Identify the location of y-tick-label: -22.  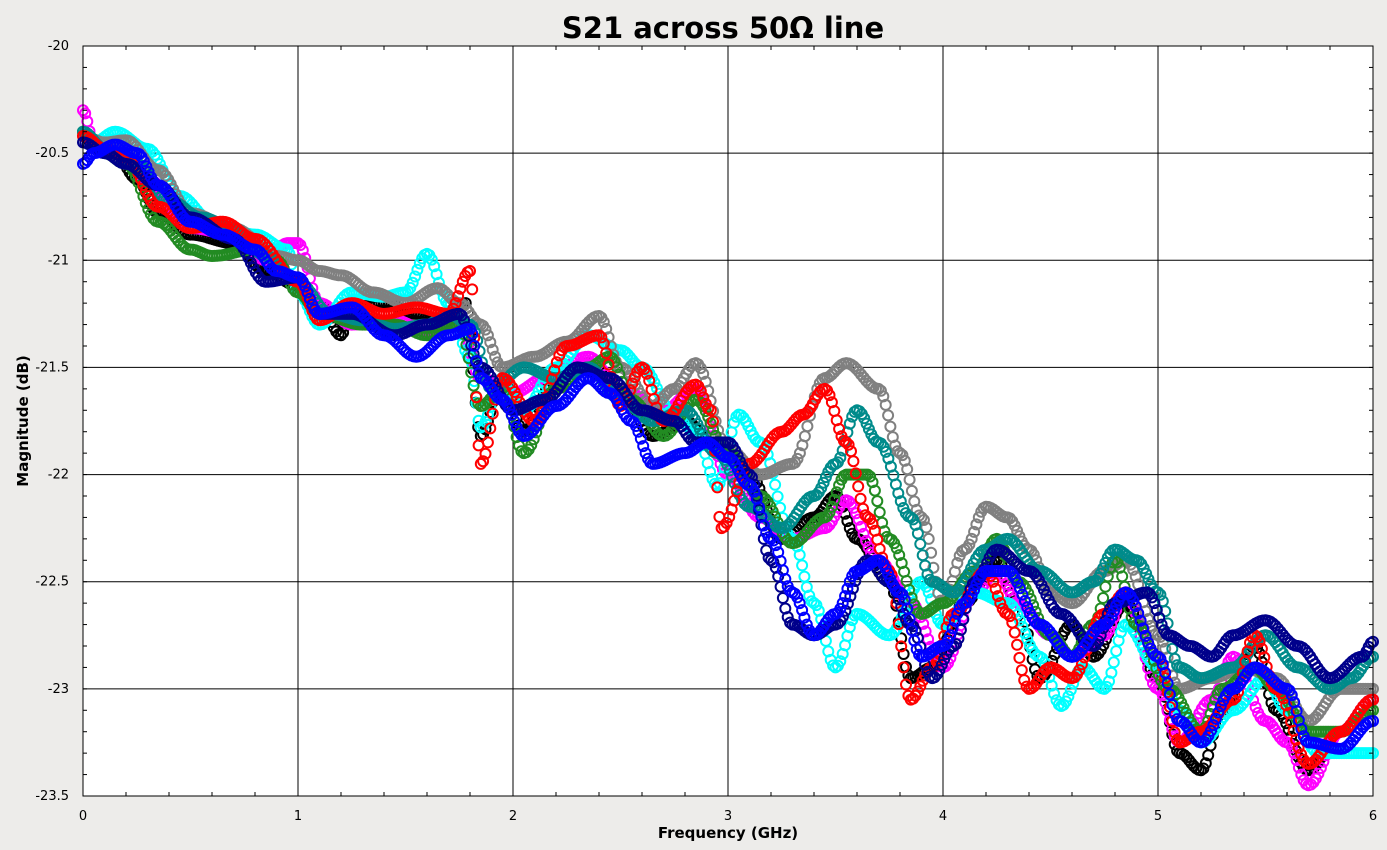
(58, 475).